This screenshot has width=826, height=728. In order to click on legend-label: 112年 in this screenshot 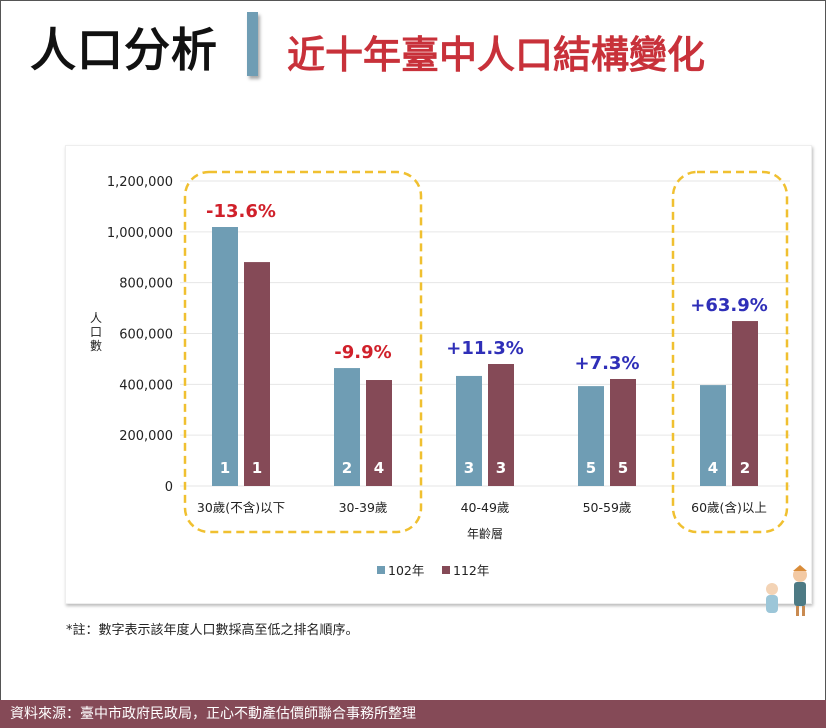, I will do `click(471, 570)`.